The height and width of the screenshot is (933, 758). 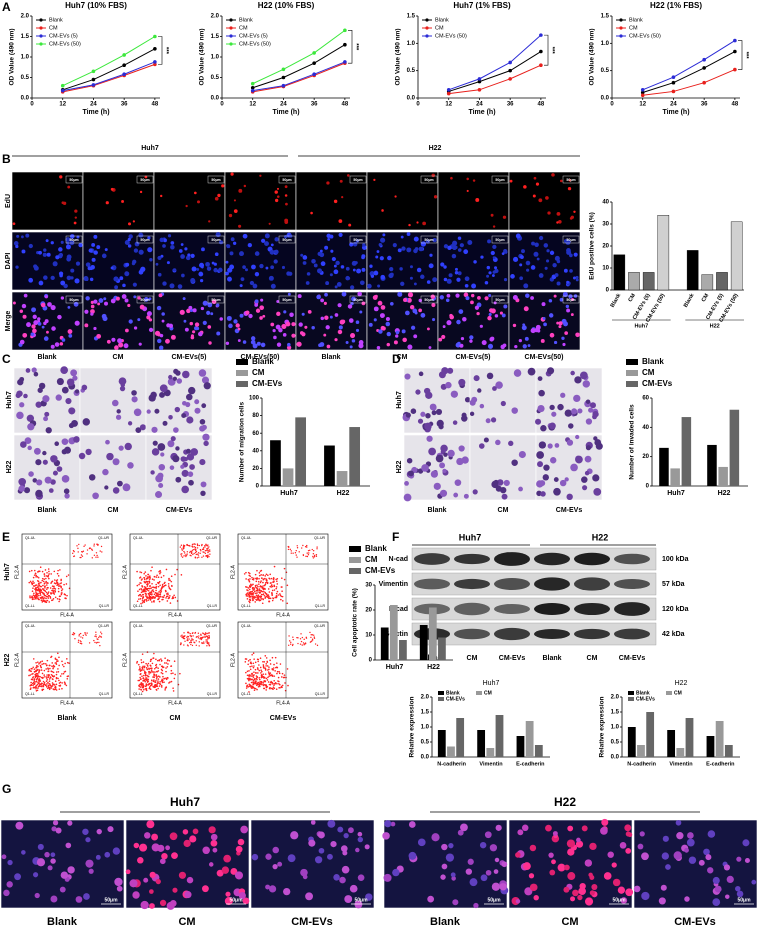 I want to click on x-tick-label: 48, so click(x=155, y=105).